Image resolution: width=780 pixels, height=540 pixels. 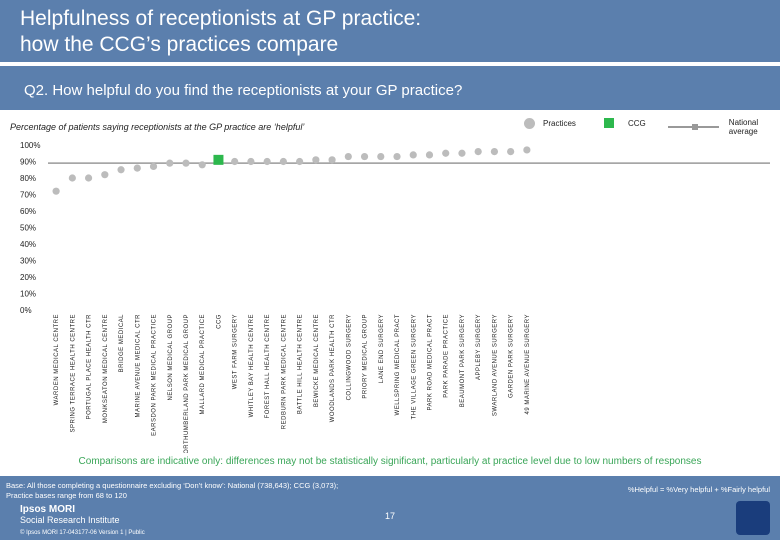 What do you see at coordinates (203, 364) in the screenshot?
I see `category-label: MALLARD MEDICAL PRACTICE` at bounding box center [203, 364].